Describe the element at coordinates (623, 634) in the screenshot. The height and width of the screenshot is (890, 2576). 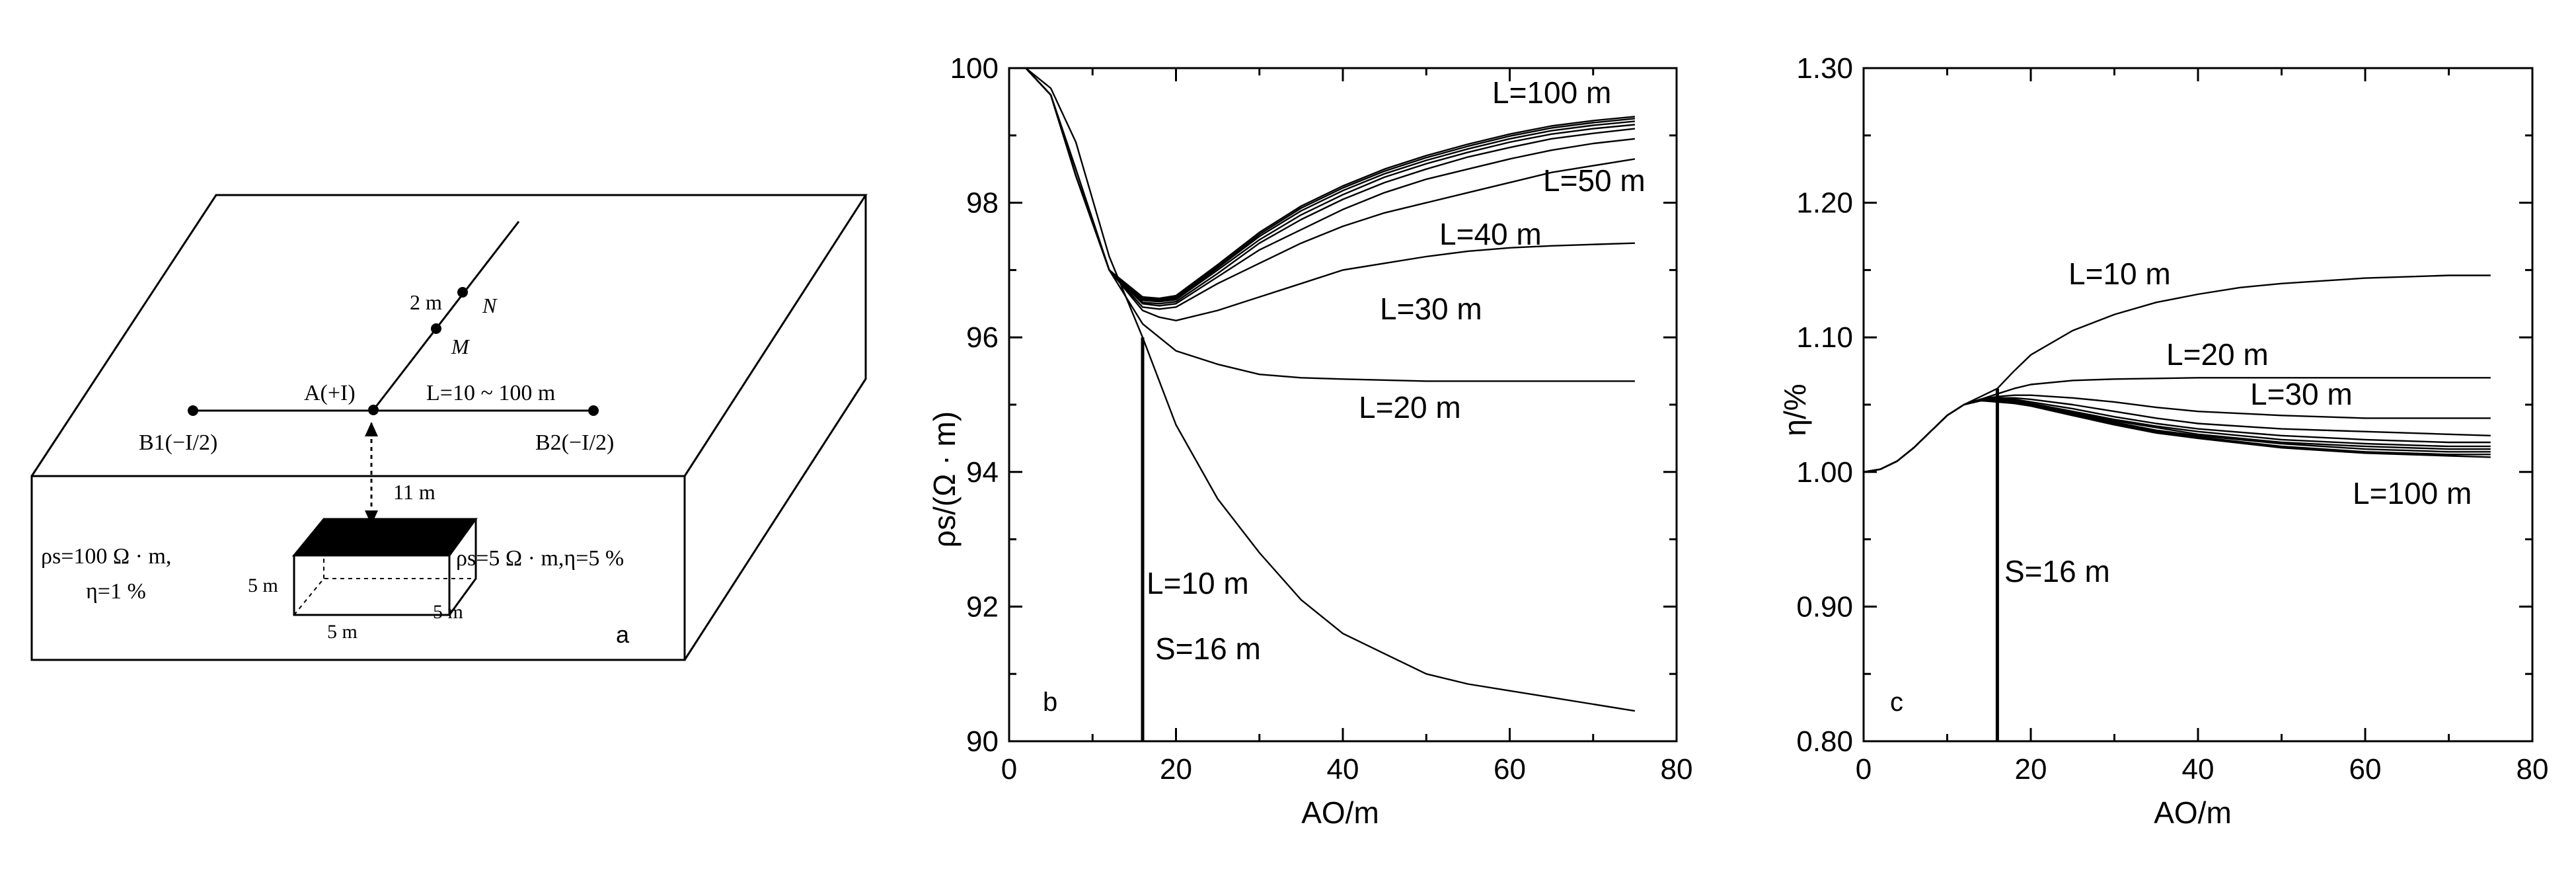
I see `panel-a-letter: a` at that location.